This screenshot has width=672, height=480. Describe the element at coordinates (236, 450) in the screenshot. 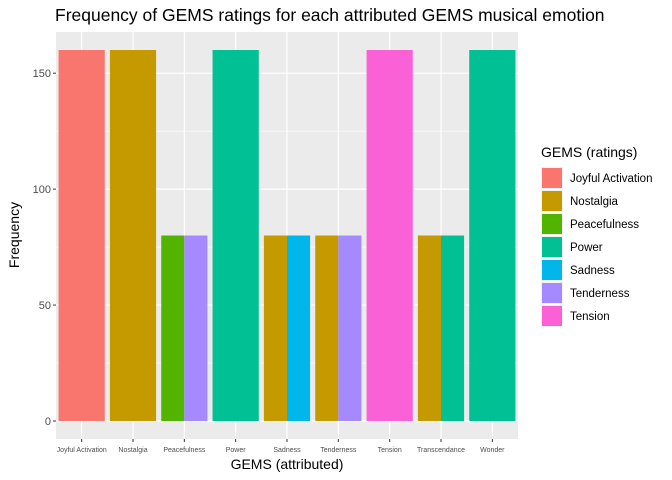

I see `x-tick-label: Power` at that location.